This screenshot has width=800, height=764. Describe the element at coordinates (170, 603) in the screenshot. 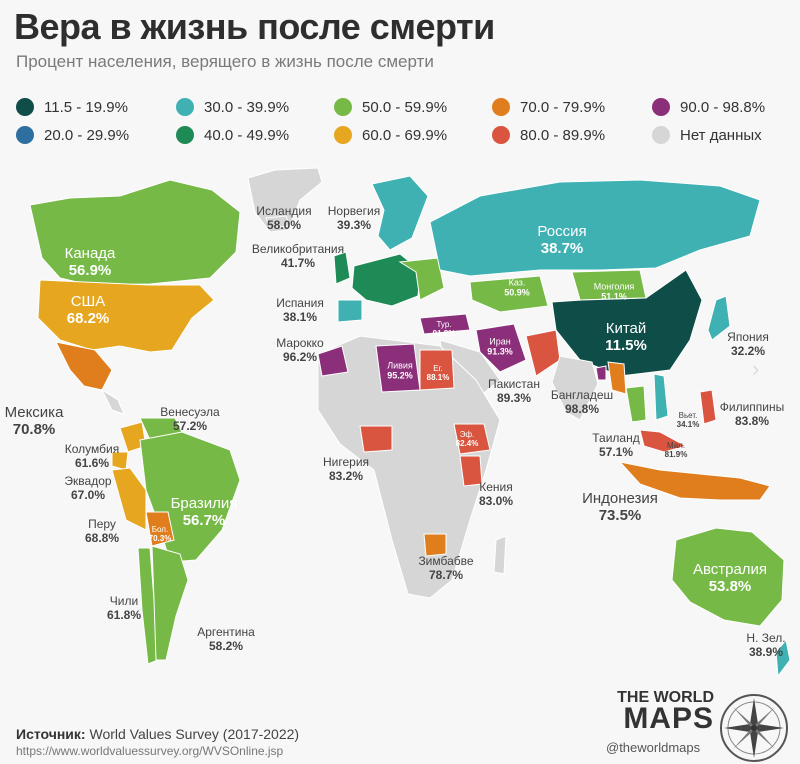

I see `region-argentina` at that location.